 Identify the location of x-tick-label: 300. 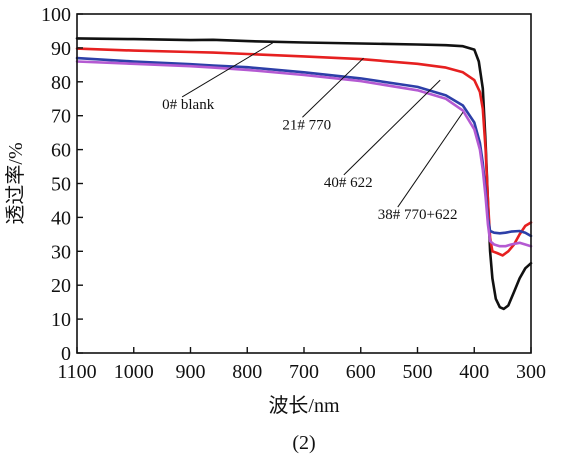
(531, 372).